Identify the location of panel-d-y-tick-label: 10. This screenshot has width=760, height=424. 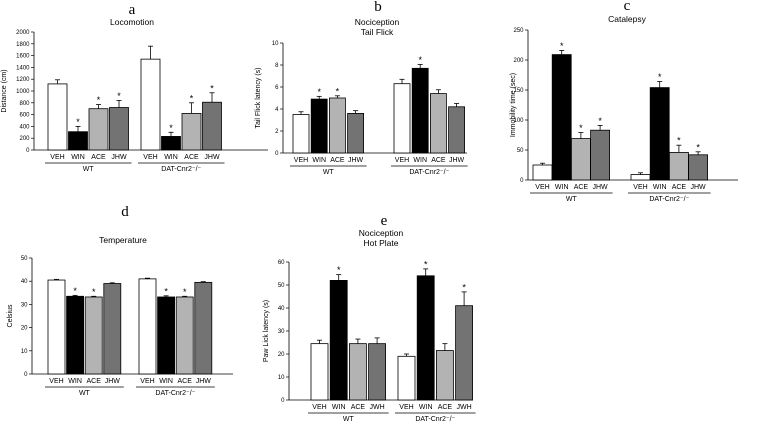
(24, 352).